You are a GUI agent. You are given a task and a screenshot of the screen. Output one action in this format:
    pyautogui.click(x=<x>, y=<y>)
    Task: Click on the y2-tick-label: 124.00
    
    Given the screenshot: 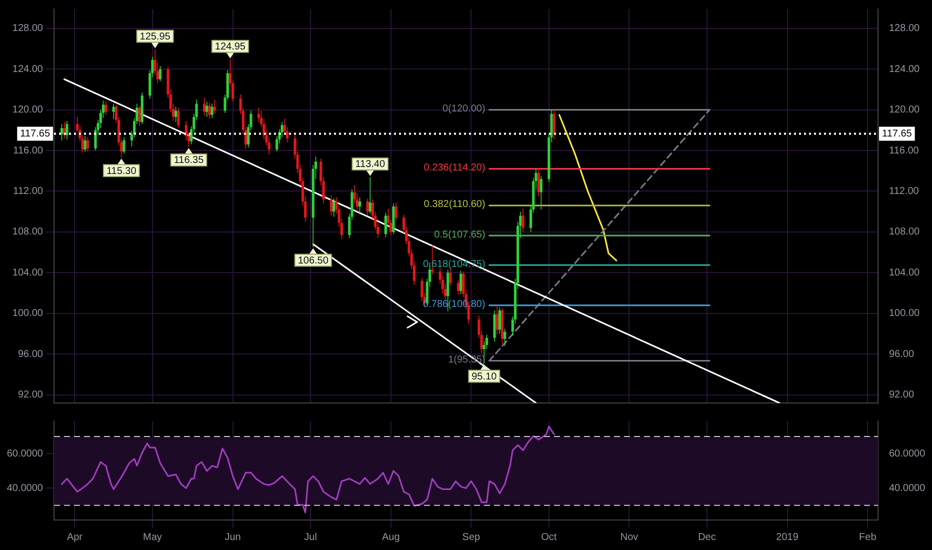 What is the action you would take?
    pyautogui.click(x=904, y=69)
    